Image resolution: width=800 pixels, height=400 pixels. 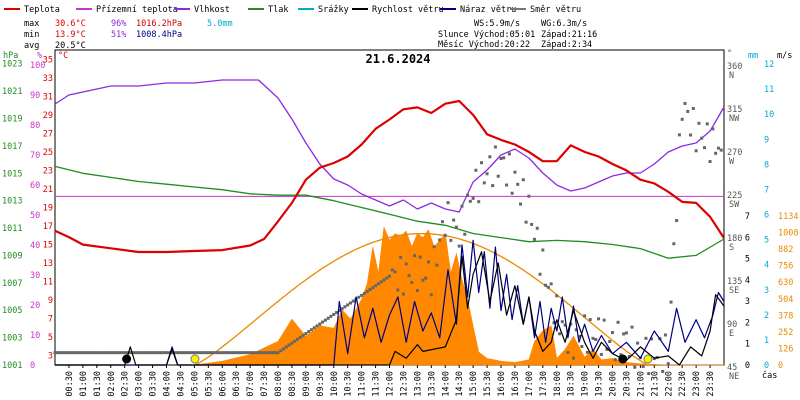 I want to click on ms-tick-label: 7, so click(x=747, y=217).